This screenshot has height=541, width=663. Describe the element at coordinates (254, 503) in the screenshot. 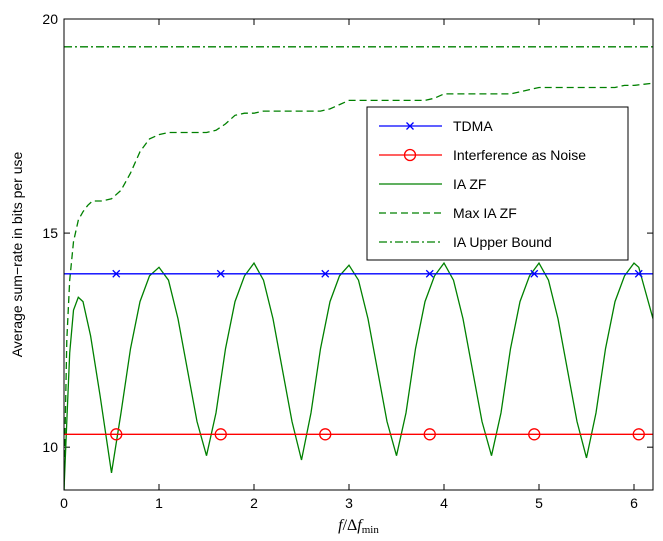

I see `x-tick-label: 2` at that location.